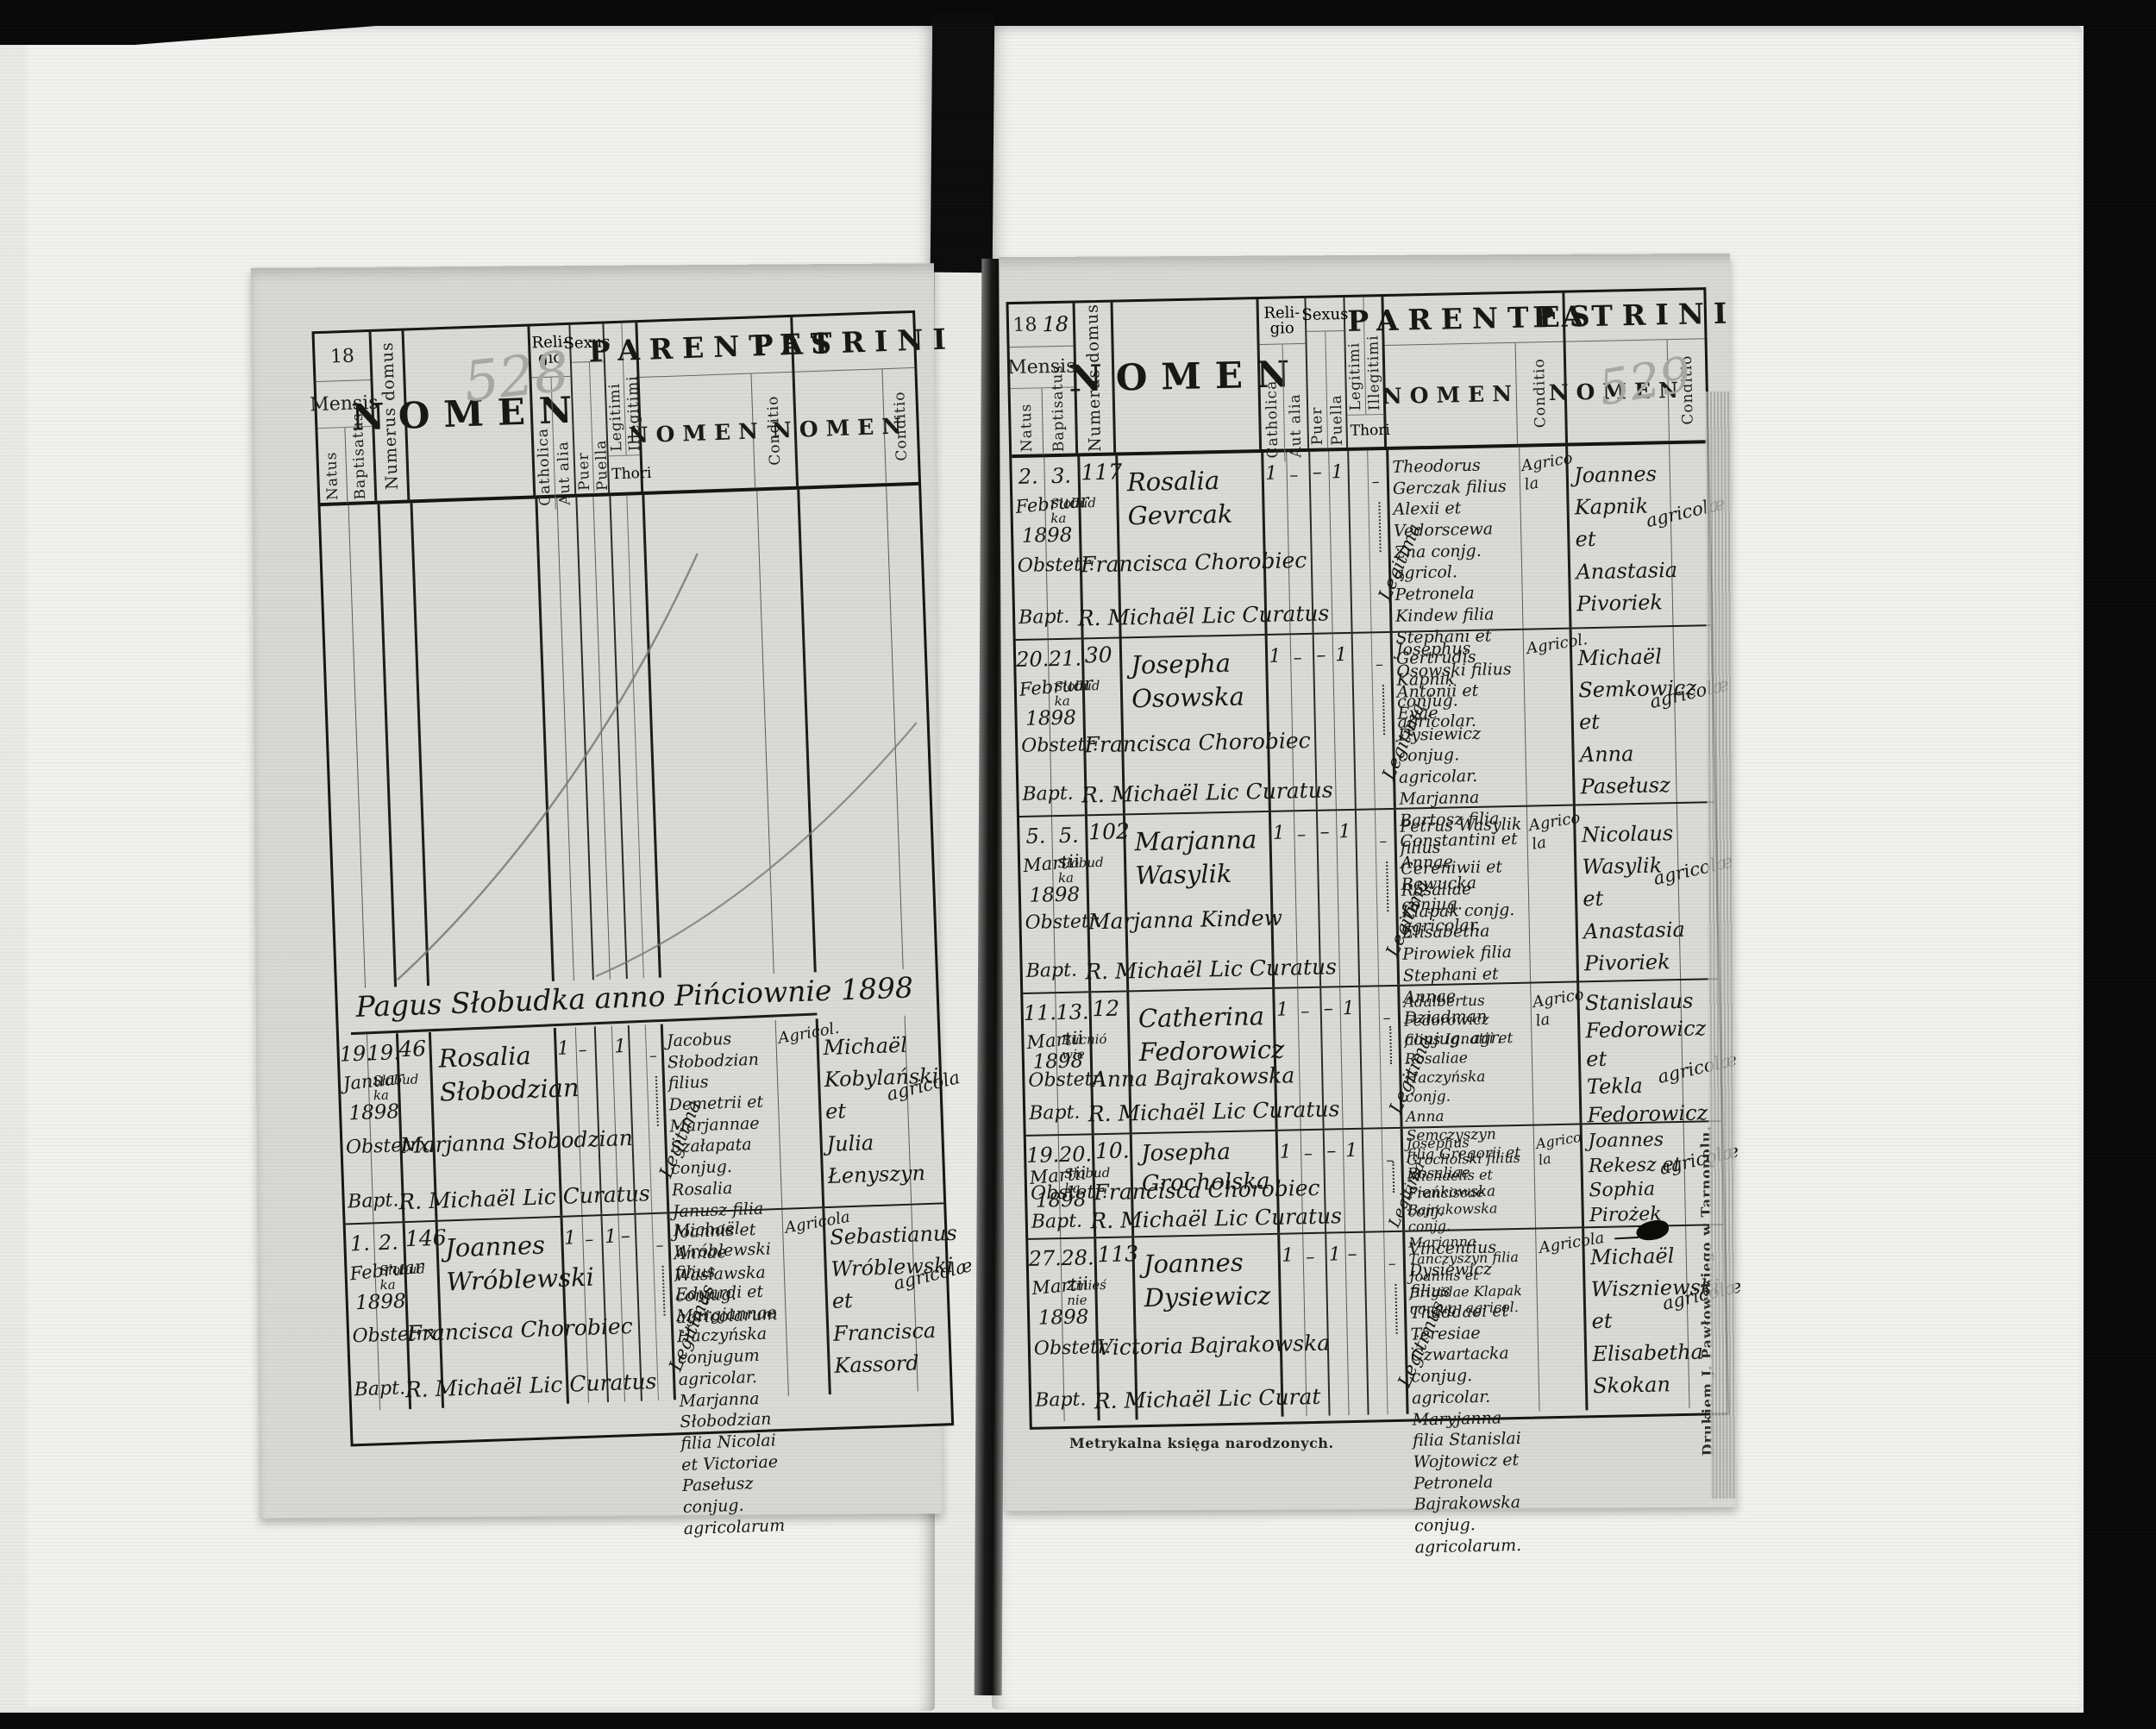 The height and width of the screenshot is (1729, 2156). What do you see at coordinates (1352, 1255) in the screenshot?
I see `mark-puella: –` at bounding box center [1352, 1255].